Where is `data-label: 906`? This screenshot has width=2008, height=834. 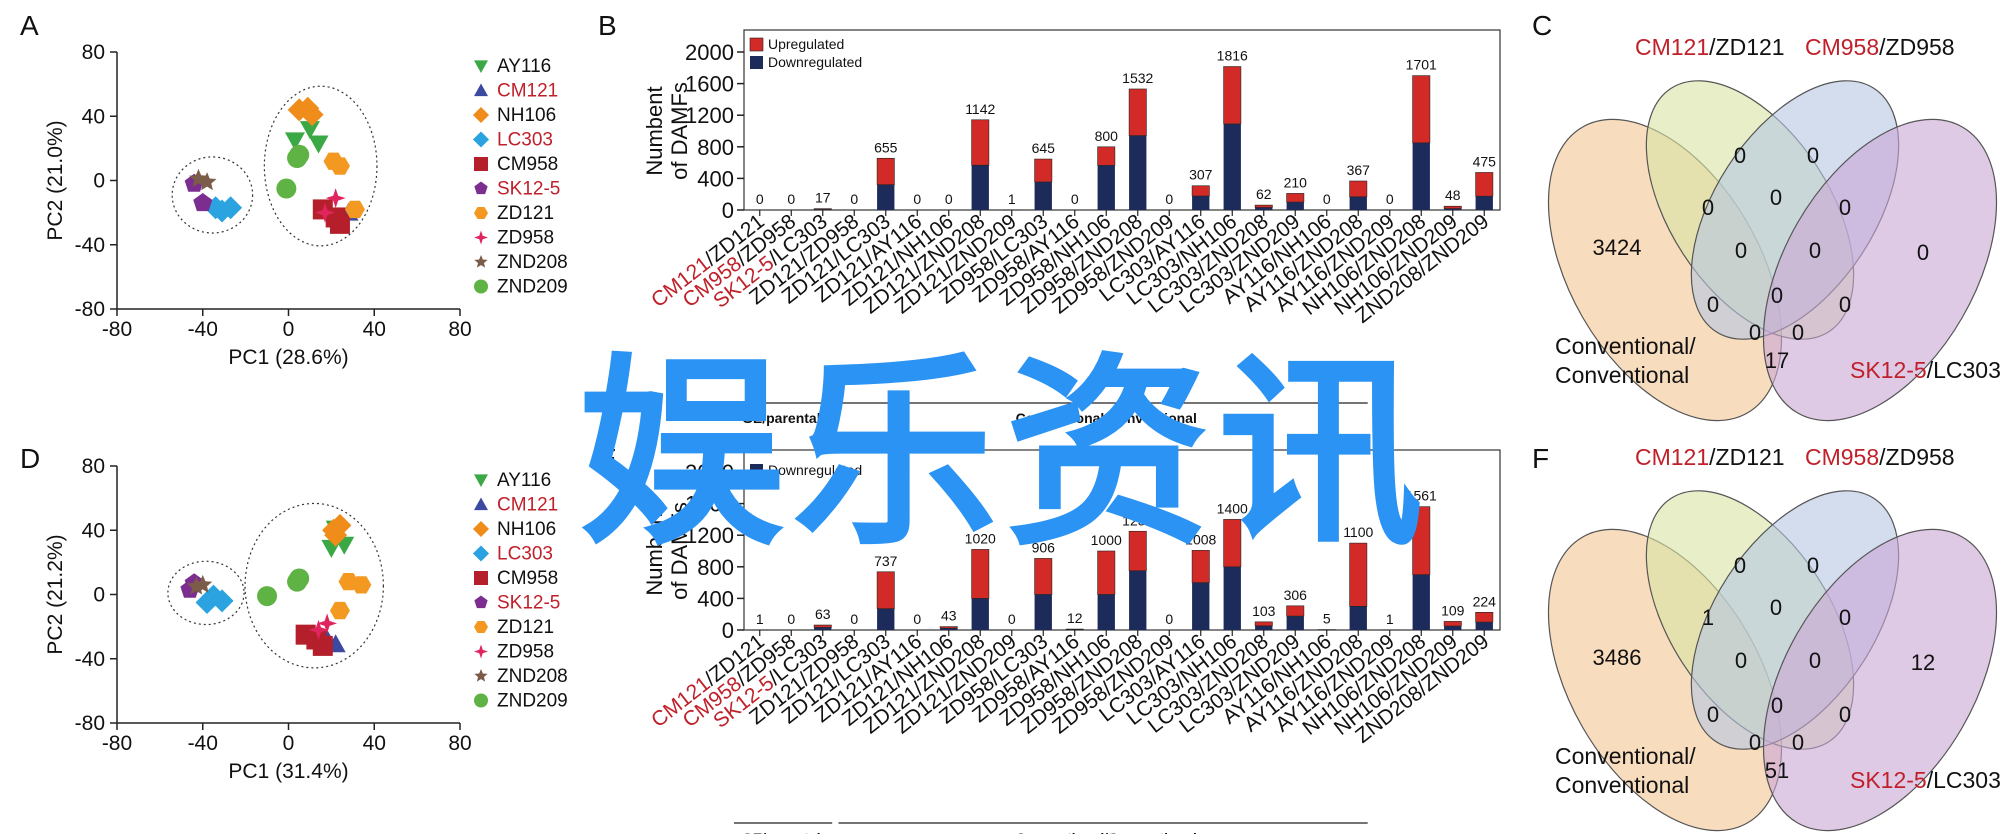
data-label: 906 is located at coordinates (1044, 547).